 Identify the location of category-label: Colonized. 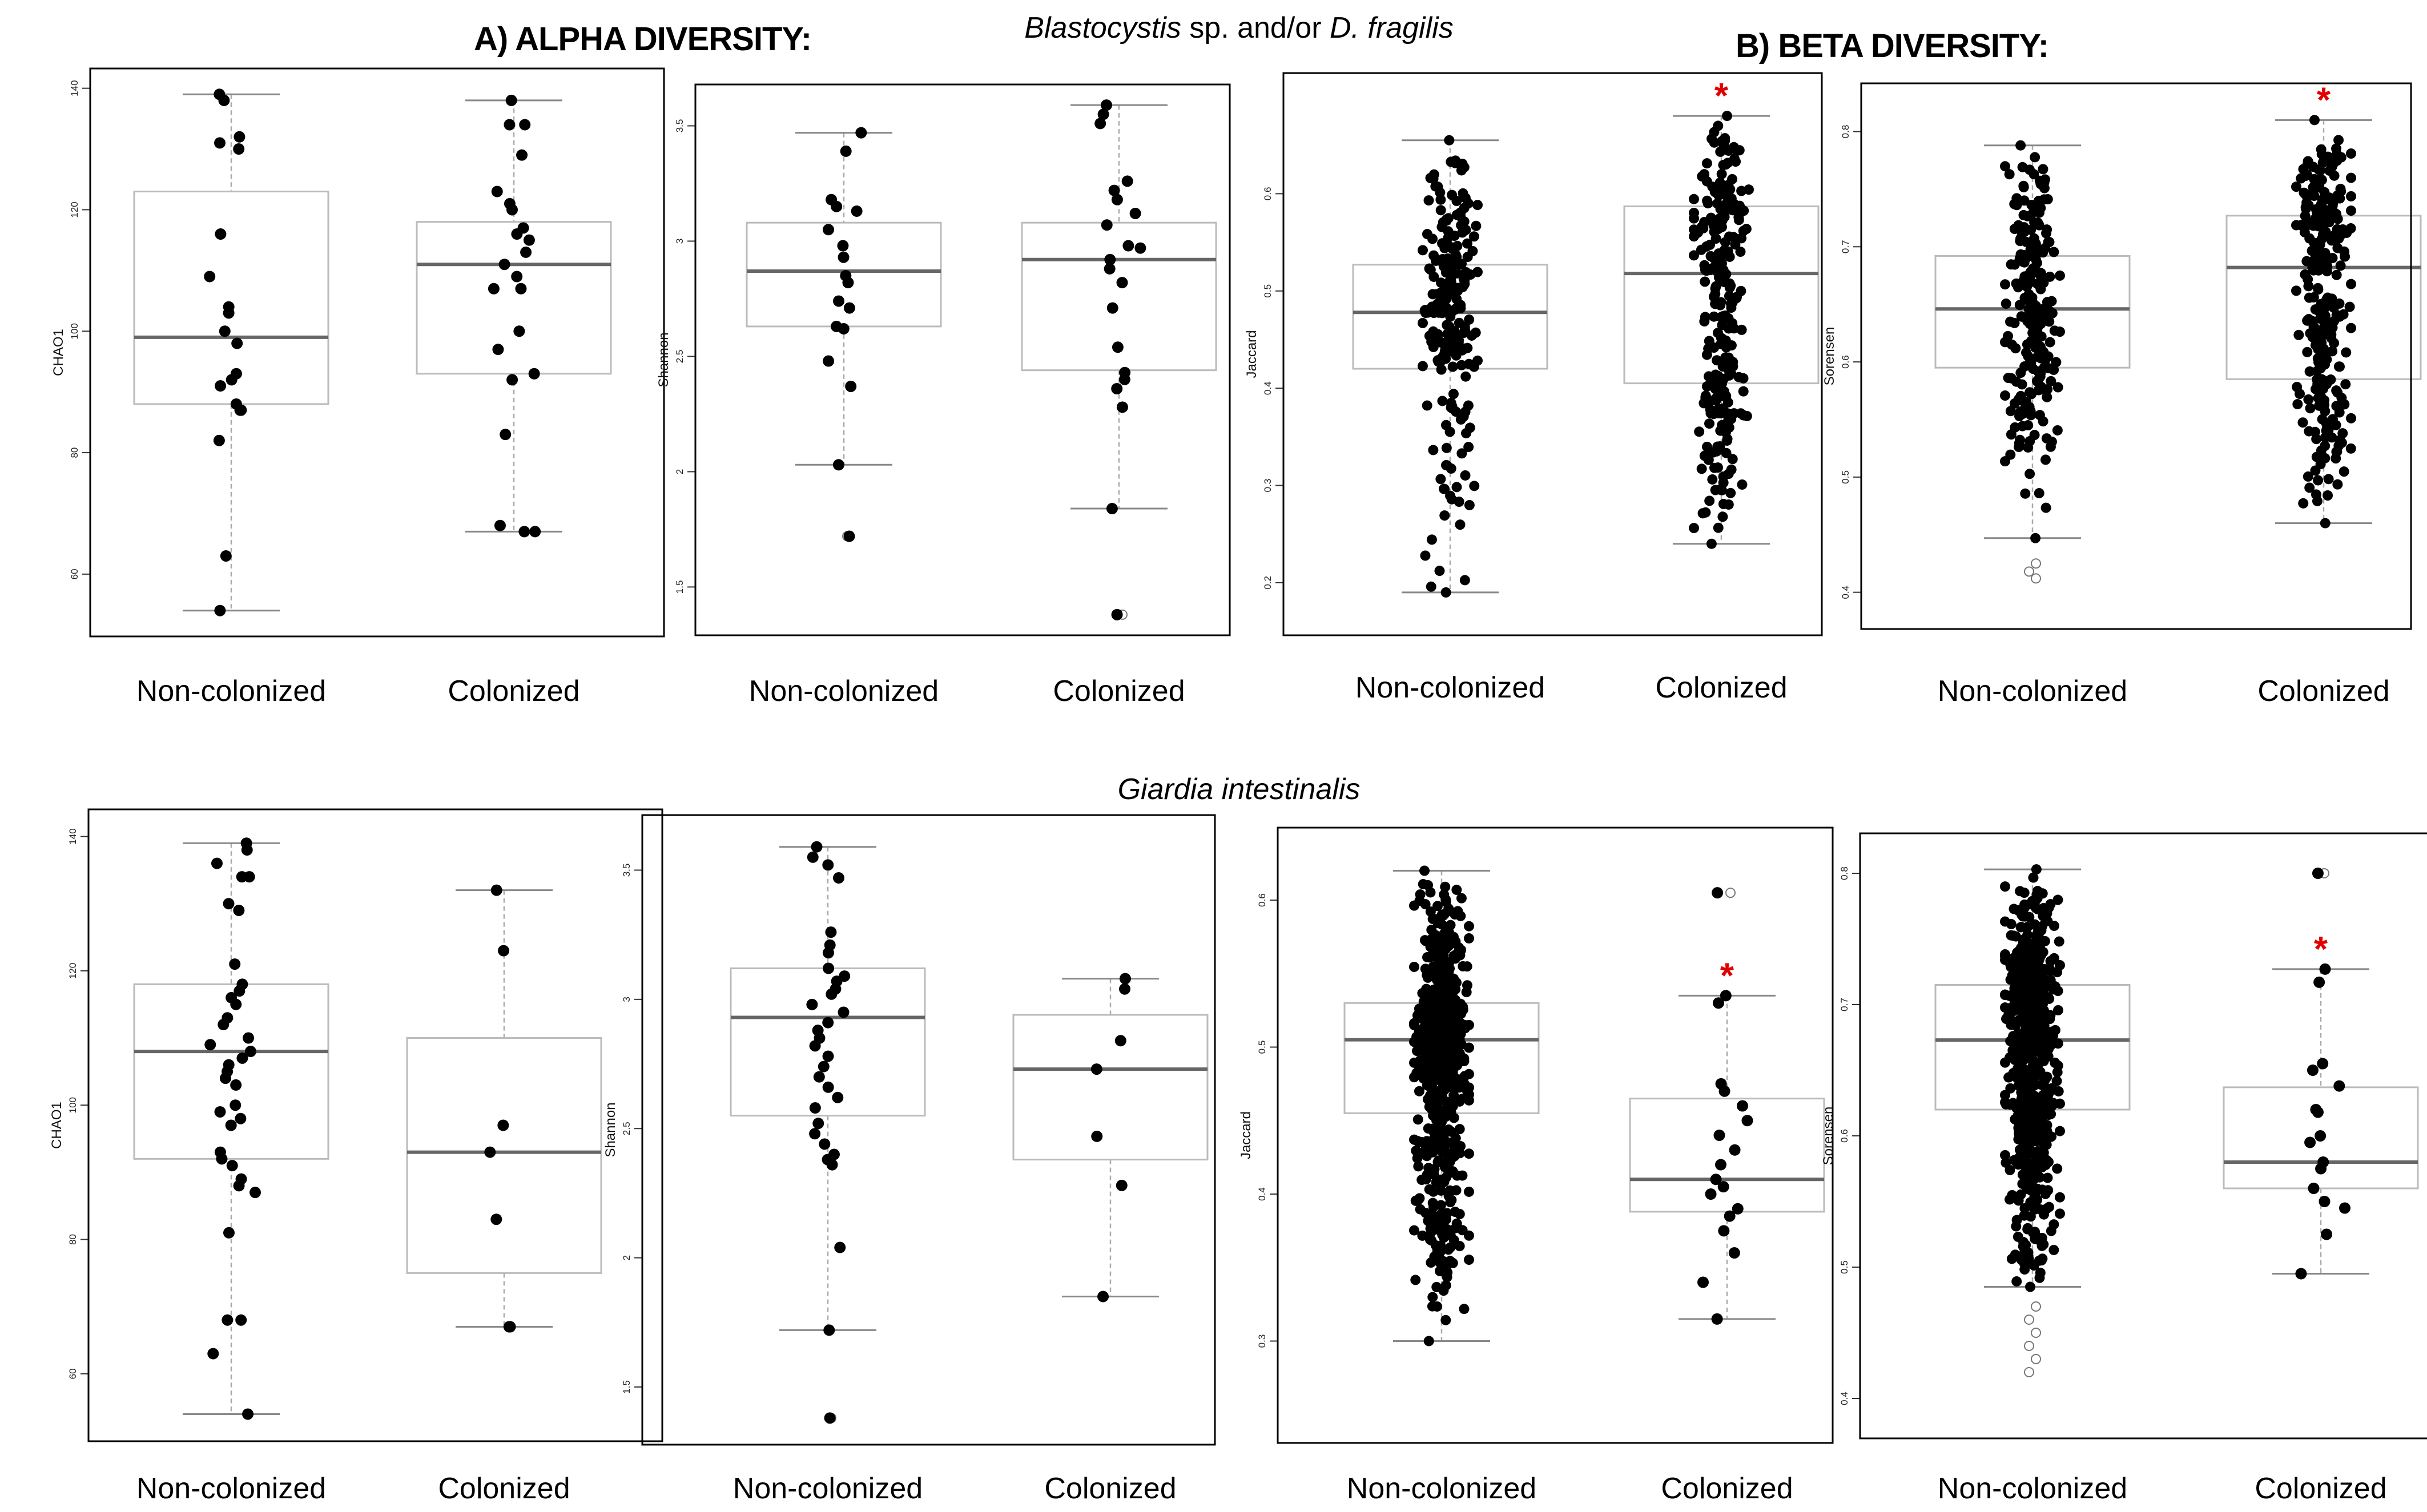
(2320, 1488).